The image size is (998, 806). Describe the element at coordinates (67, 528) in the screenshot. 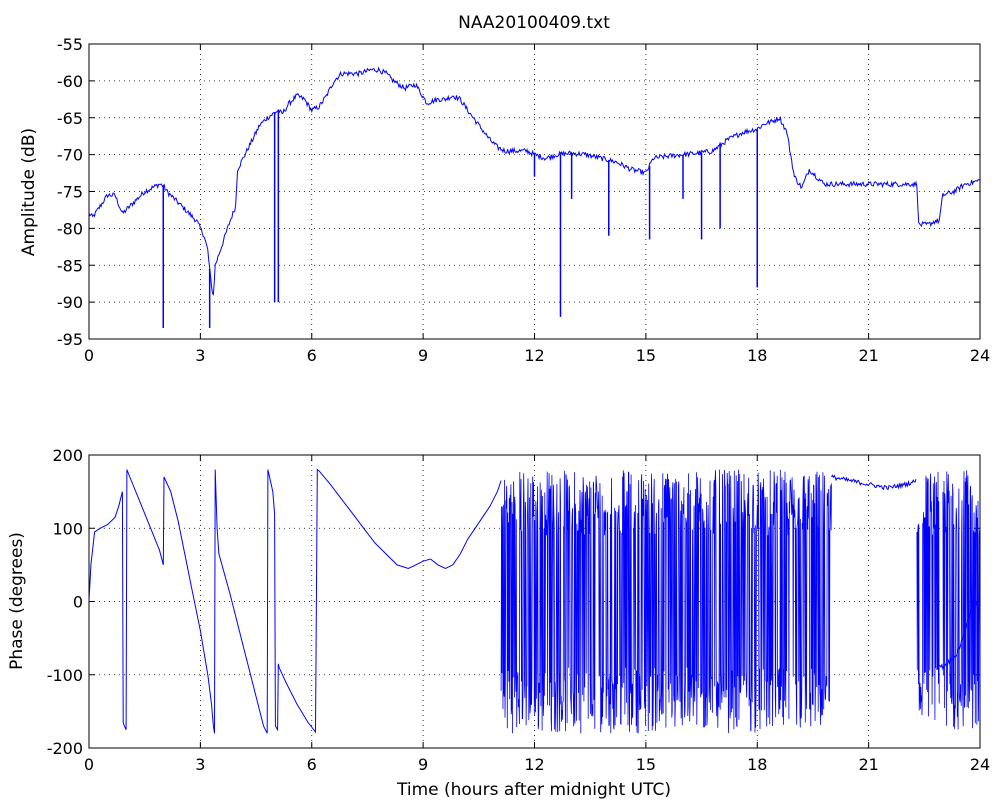

I see `y-tick-label: 100` at that location.